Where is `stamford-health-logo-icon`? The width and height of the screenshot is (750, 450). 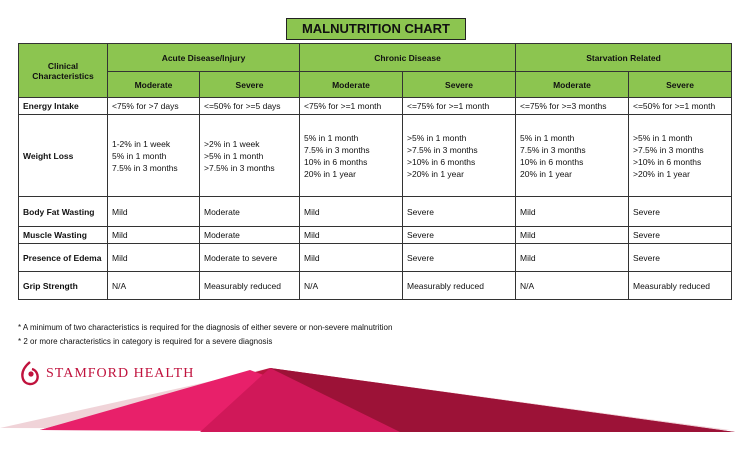
stamford-health-logo-icon is located at coordinates (30, 373).